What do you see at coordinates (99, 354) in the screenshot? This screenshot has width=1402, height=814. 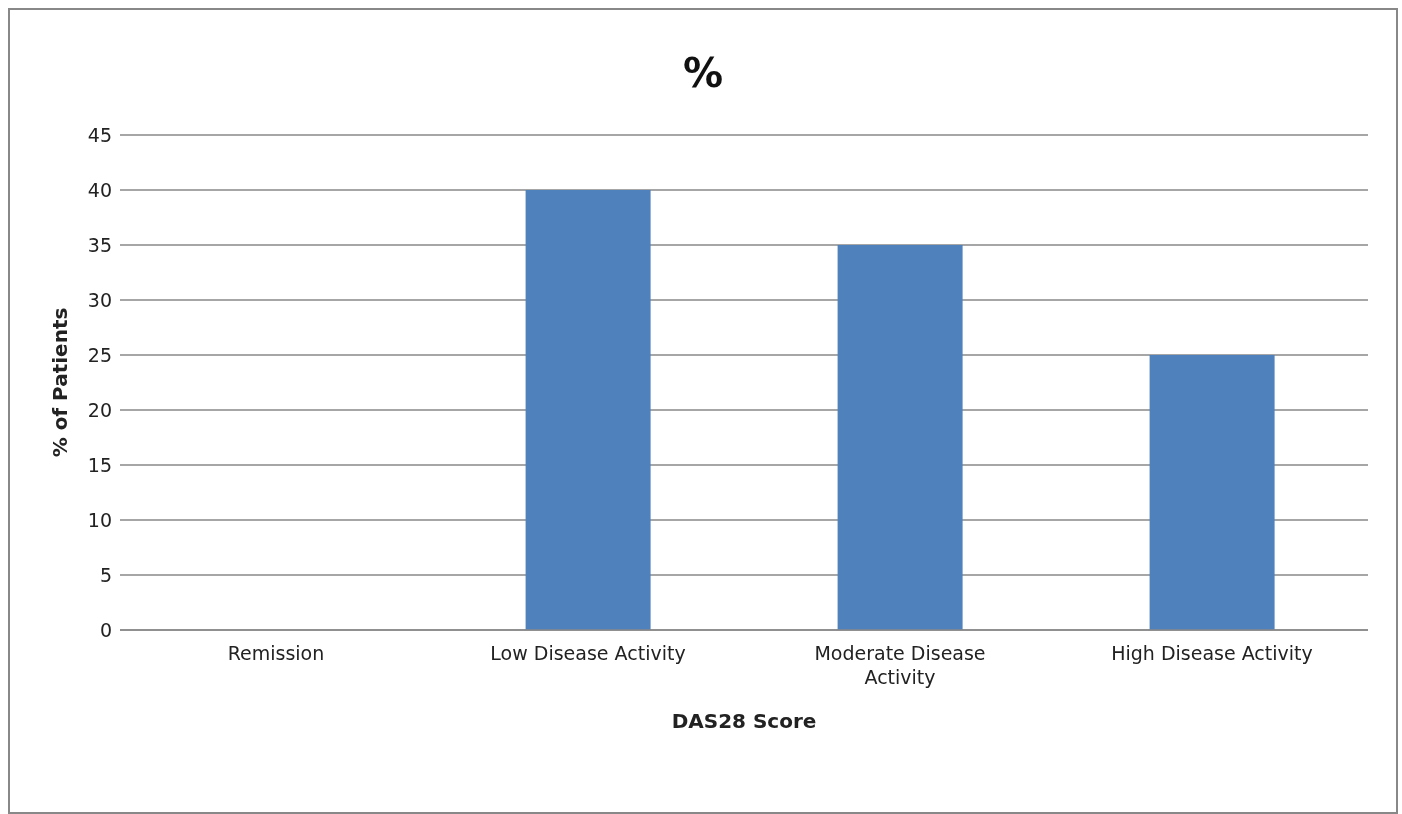 I see `y-tick-label: 25` at bounding box center [99, 354].